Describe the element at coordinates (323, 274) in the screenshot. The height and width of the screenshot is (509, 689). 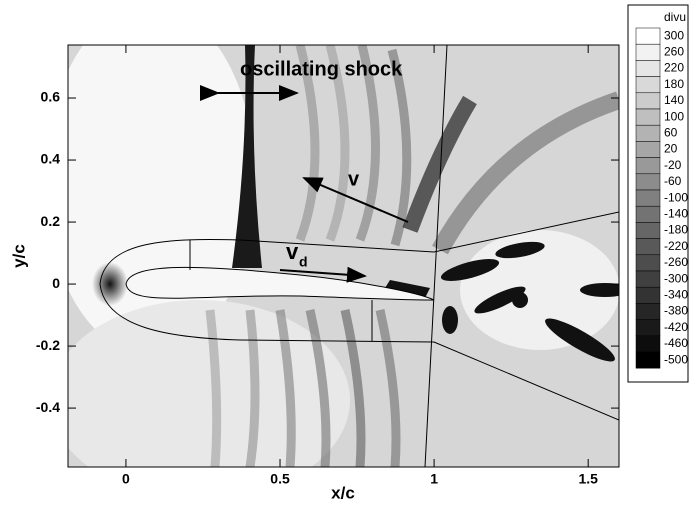
I see `vd-arrow` at that location.